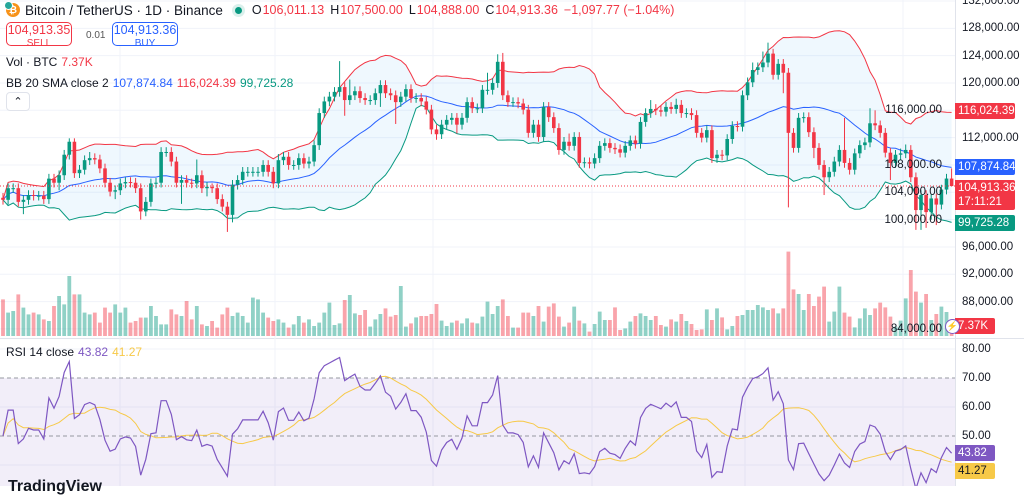  Describe the element at coordinates (288, 10) in the screenshot. I see `open-value: O106,011.13` at that location.